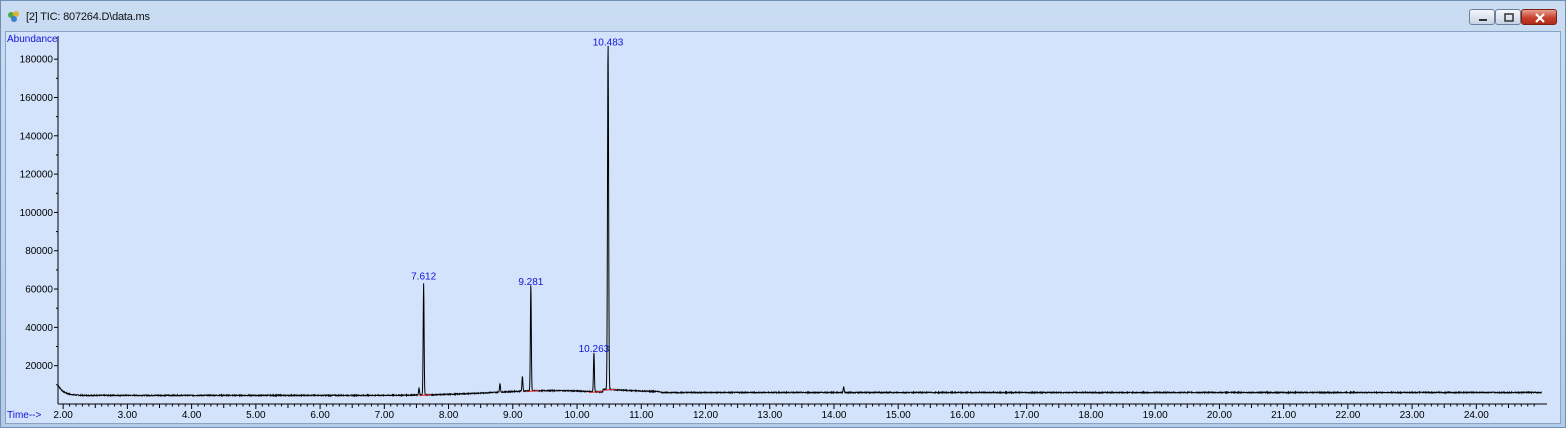 This screenshot has height=428, width=1566. I want to click on x-tick-label: 20.00, so click(1219, 415).